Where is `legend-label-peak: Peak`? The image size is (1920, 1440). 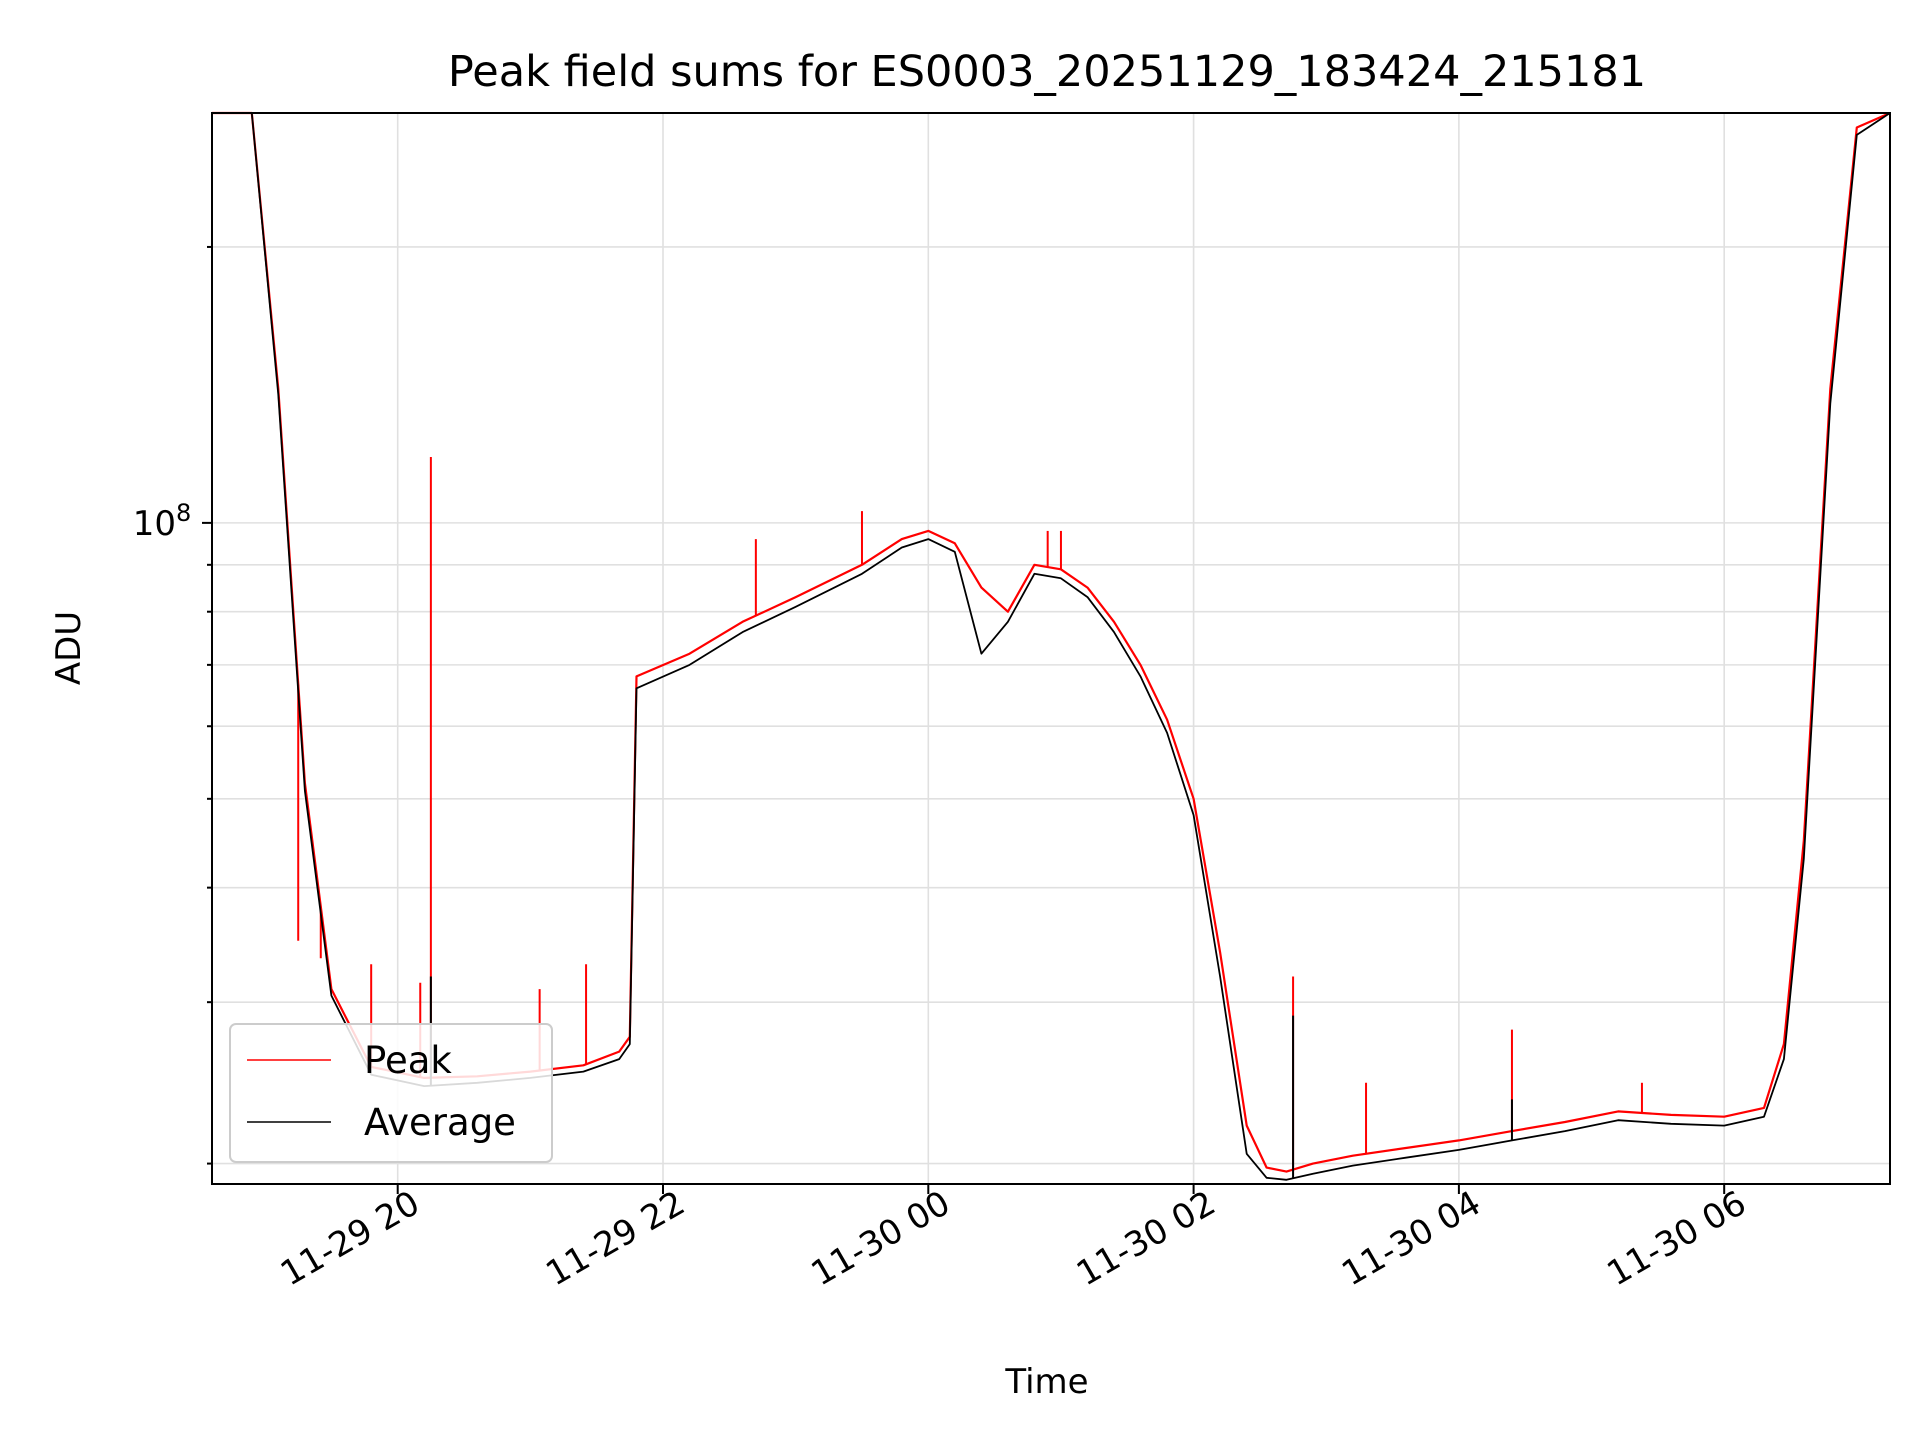
legend-label-peak: Peak is located at coordinates (408, 1060).